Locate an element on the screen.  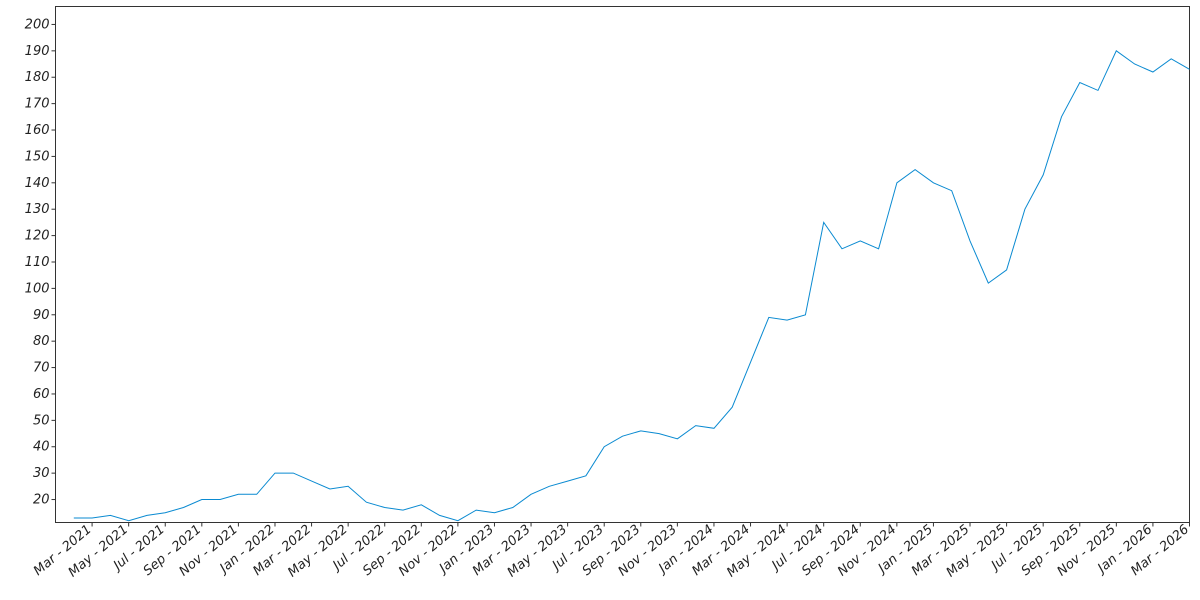
y-tick-label: 180 is located at coordinates (37, 77).